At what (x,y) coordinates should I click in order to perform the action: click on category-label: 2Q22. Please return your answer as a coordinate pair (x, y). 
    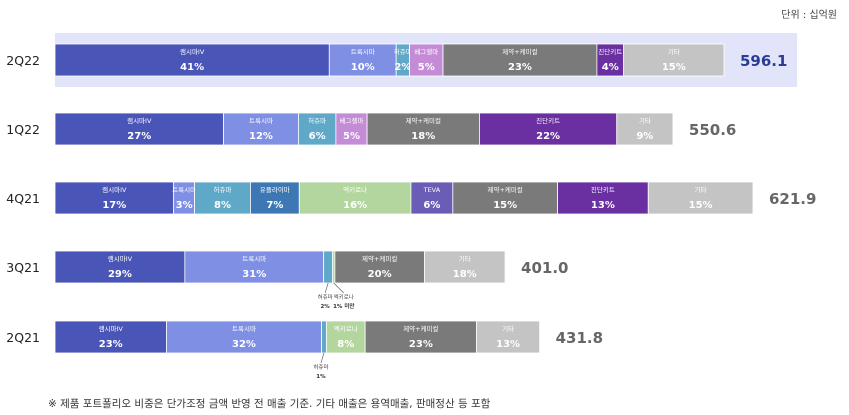
    Looking at the image, I should click on (23, 60).